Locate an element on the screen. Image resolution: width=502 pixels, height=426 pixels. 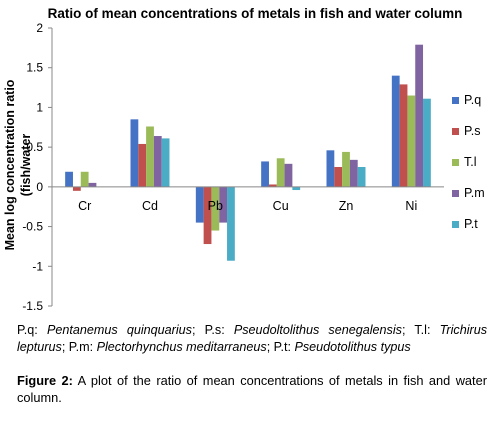
bar-zn-pm is located at coordinates (353, 173).